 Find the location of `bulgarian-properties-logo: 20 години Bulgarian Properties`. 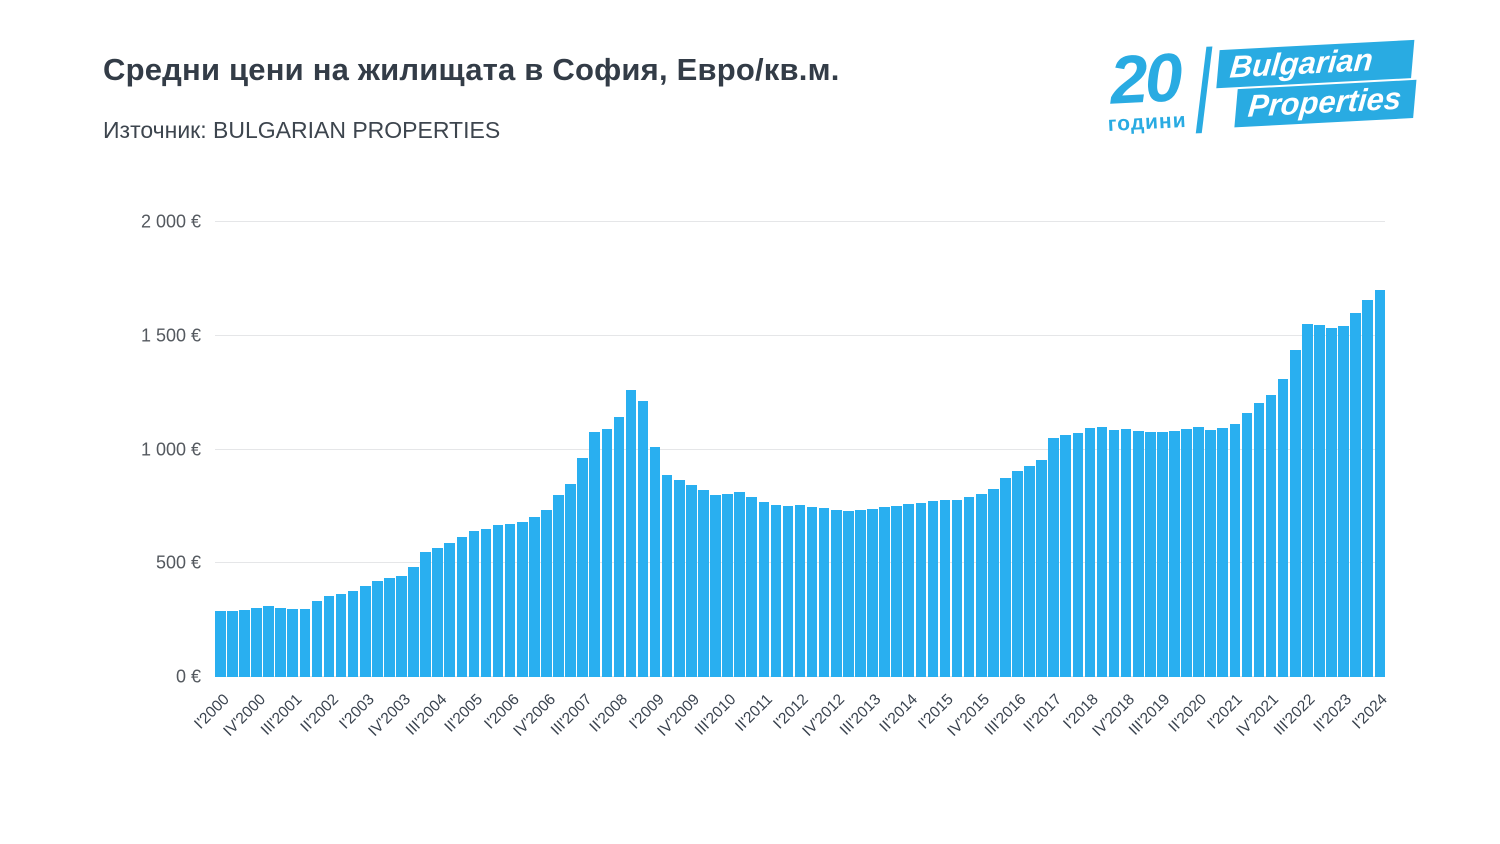

bulgarian-properties-logo: 20 години Bulgarian Properties is located at coordinates (1260, 87).